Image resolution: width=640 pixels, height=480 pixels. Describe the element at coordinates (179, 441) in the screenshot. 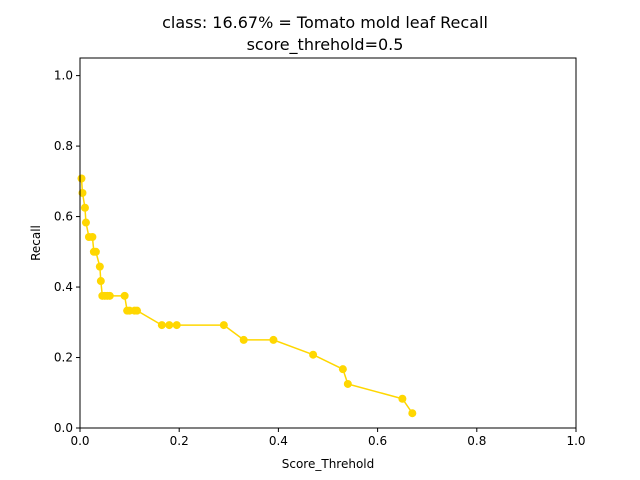

I see `x-tick-label: 0.2` at that location.